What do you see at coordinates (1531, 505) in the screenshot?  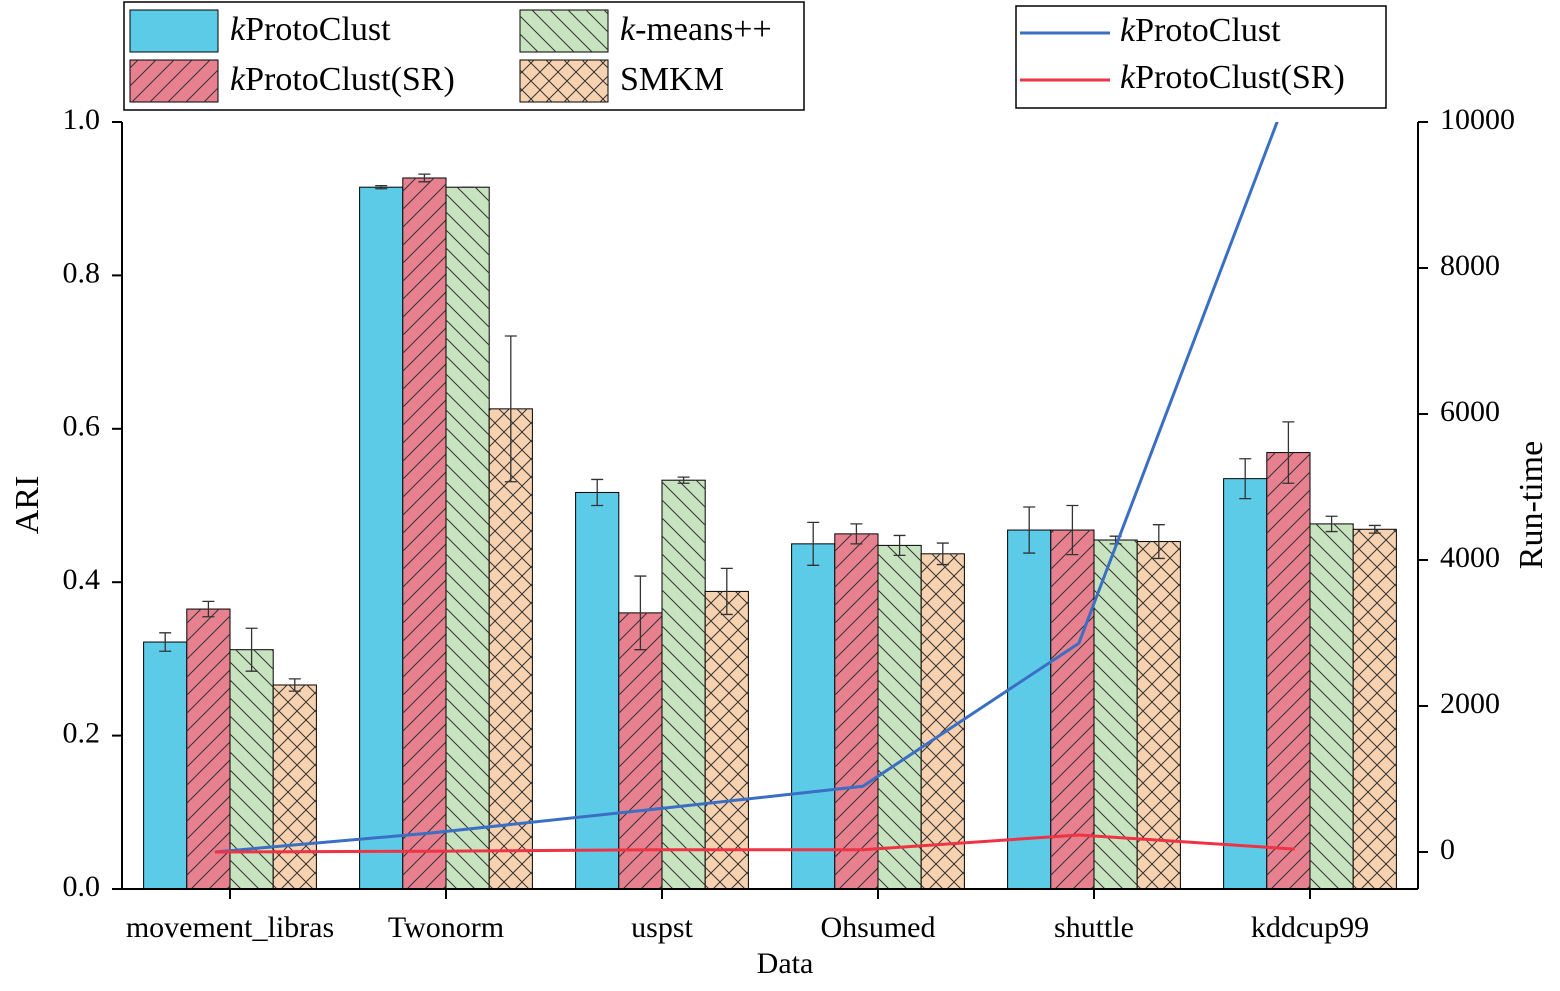 I see `y2-axis-title: Run-time` at bounding box center [1531, 505].